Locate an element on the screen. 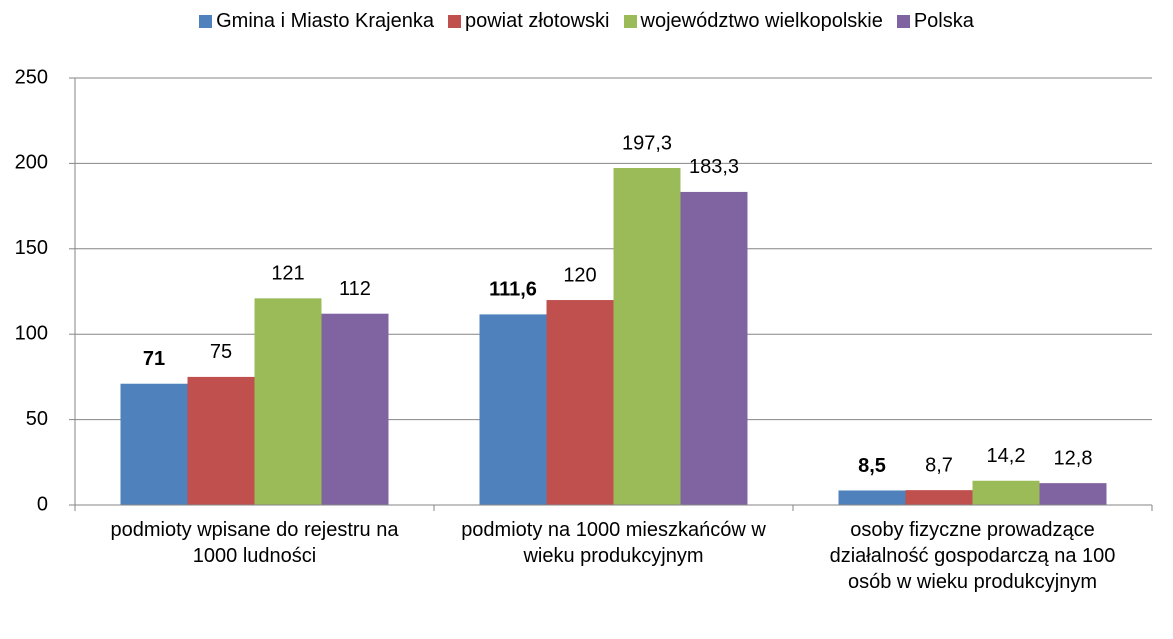 The width and height of the screenshot is (1173, 639). legend-label: Gmina i Miasto Krajenka is located at coordinates (325, 21).